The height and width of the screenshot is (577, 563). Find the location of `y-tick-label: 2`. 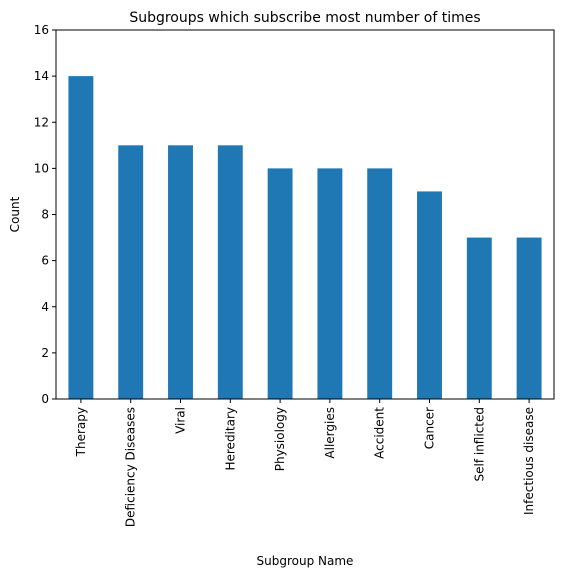

y-tick-label: 2 is located at coordinates (45, 353).